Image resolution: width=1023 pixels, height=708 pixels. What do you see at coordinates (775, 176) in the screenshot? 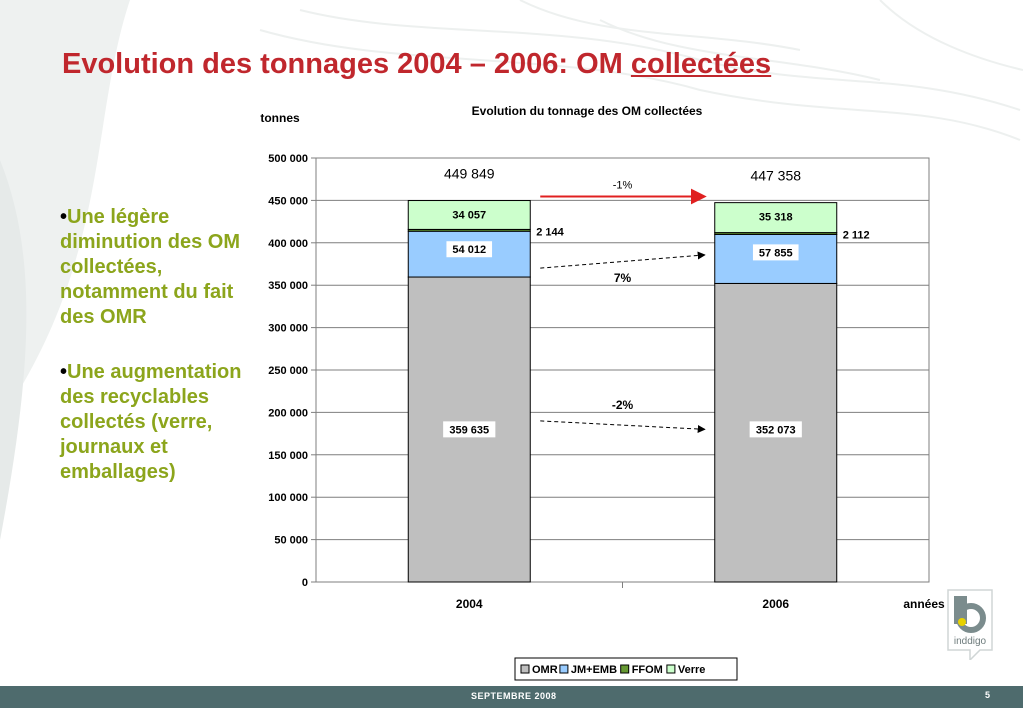
I see `bar-total-label: 447 358` at bounding box center [775, 176].